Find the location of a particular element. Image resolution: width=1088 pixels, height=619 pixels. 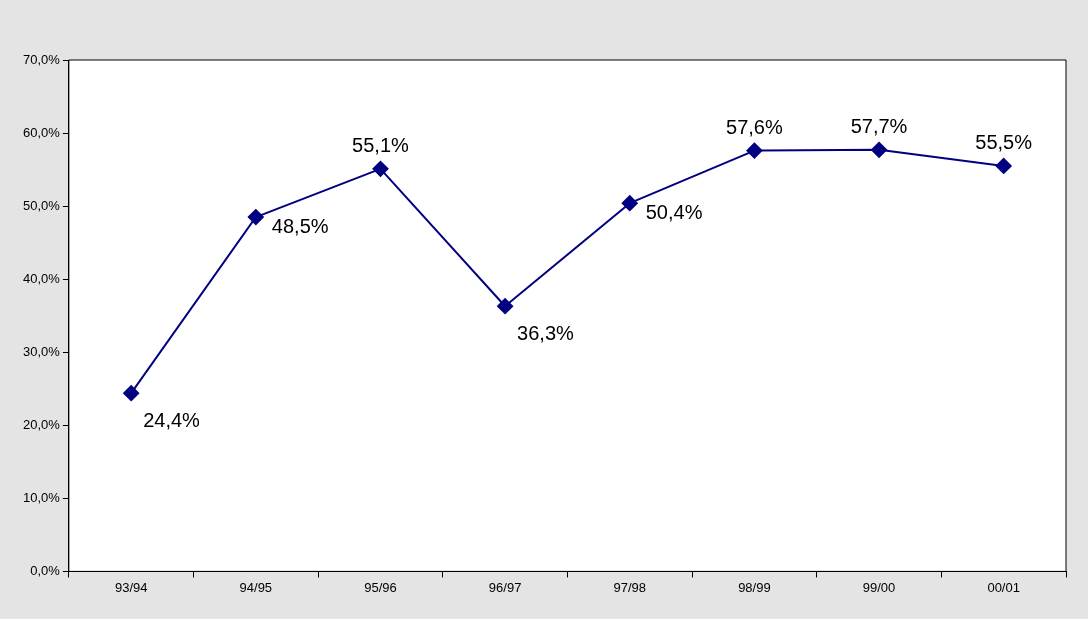

x-tick-label: 95/96 is located at coordinates (380, 587).